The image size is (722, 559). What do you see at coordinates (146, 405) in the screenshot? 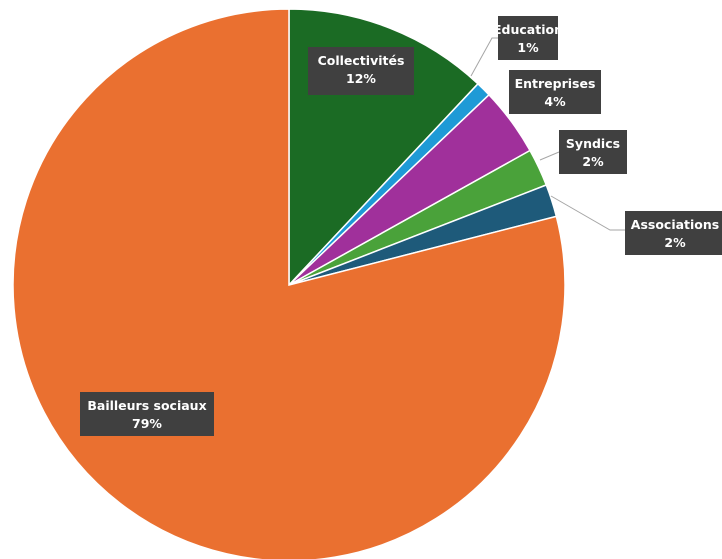
I see `data-label-category: Bailleurs sociaux` at bounding box center [146, 405].